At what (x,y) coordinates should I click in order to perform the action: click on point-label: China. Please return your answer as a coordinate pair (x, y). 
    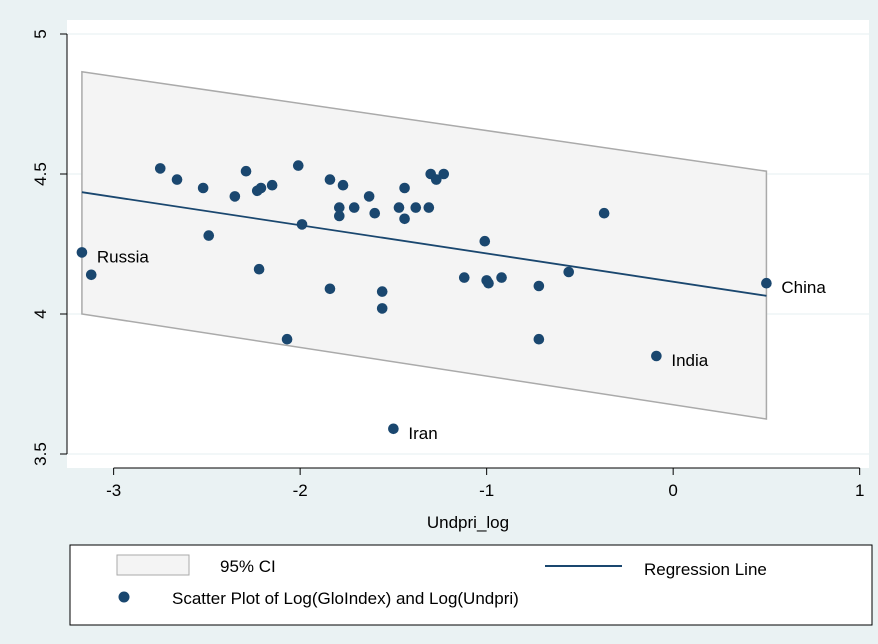
    Looking at the image, I should click on (803, 287).